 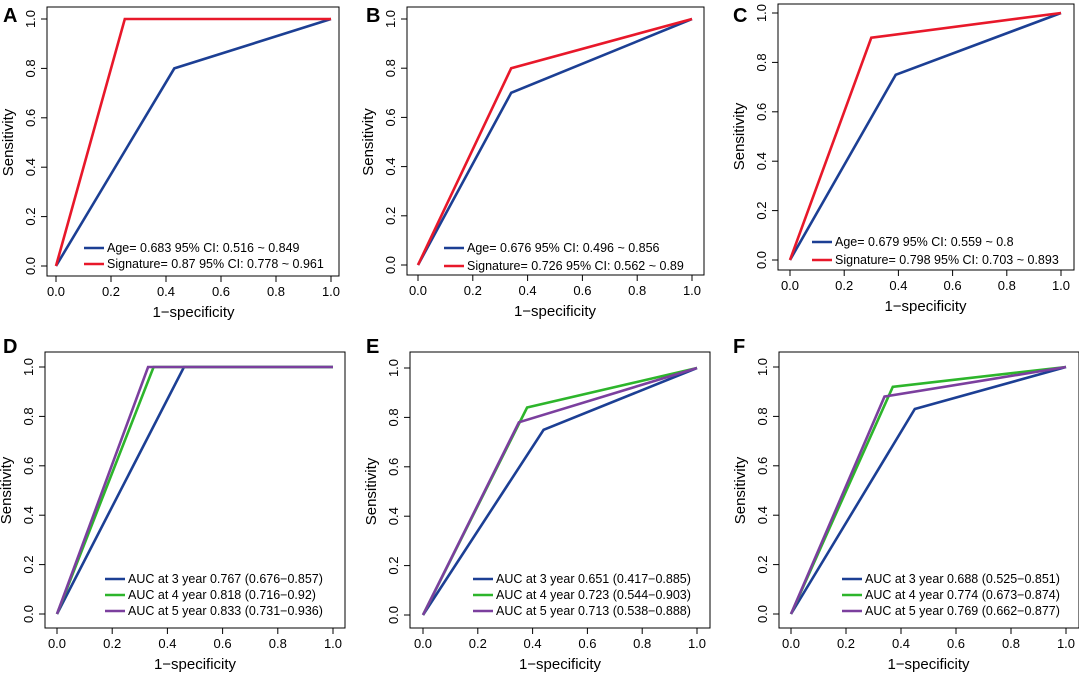 I want to click on legend-label: Signature= 0.726 95% CI: 0.562 ~ 0.89, so click(x=575, y=266).